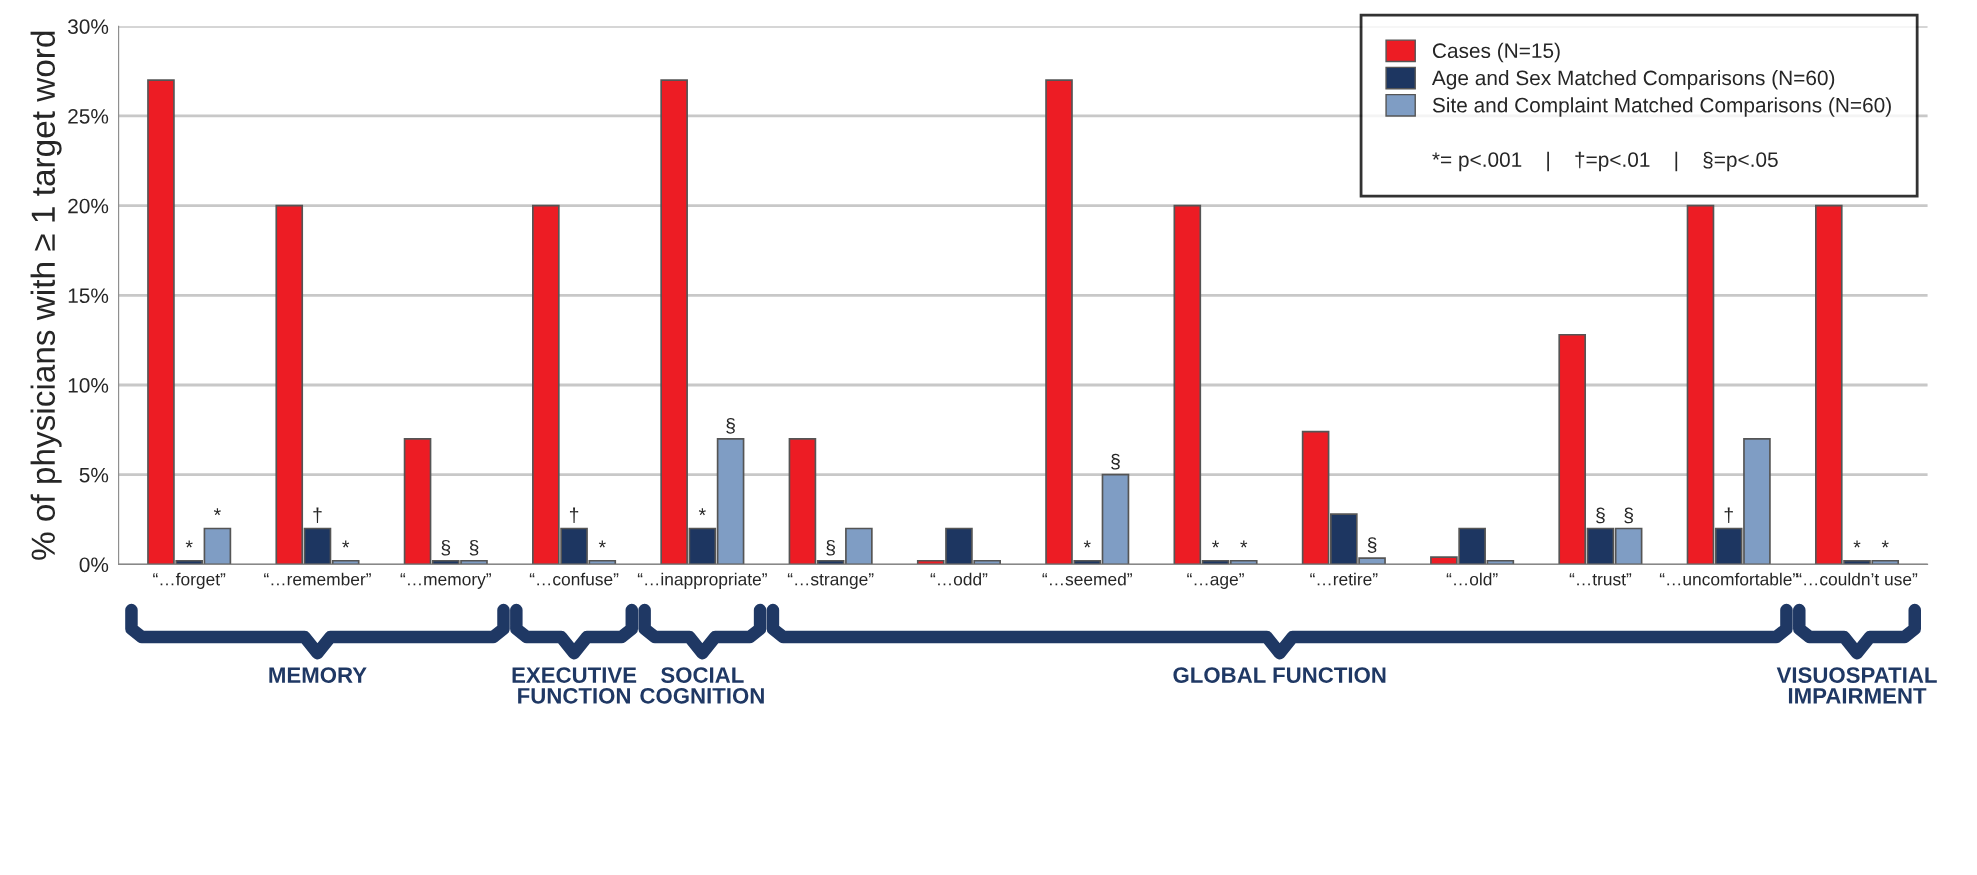 The width and height of the screenshot is (1977, 875). Describe the element at coordinates (1661, 107) in the screenshot. I see `legend-label: Site and Complaint Matched Comparisons (N=60)` at that location.